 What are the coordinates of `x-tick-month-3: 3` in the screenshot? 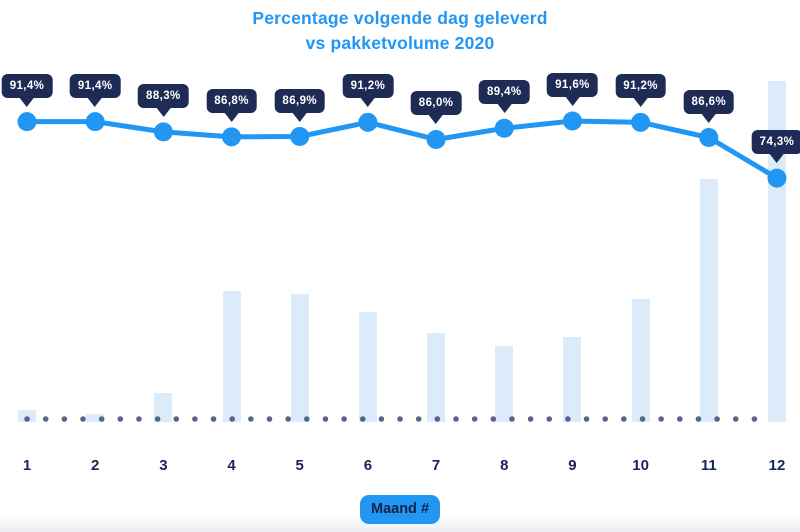 It's located at (163, 465).